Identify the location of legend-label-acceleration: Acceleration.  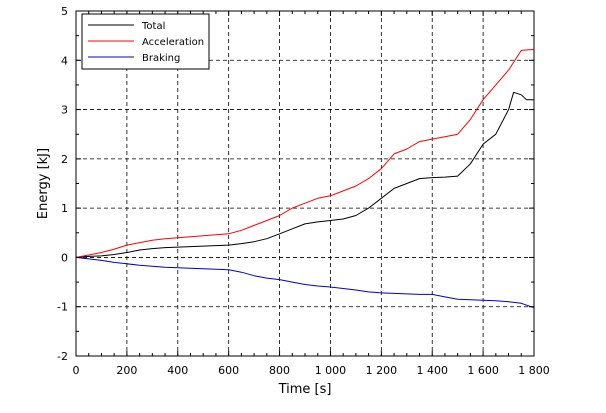
(173, 42).